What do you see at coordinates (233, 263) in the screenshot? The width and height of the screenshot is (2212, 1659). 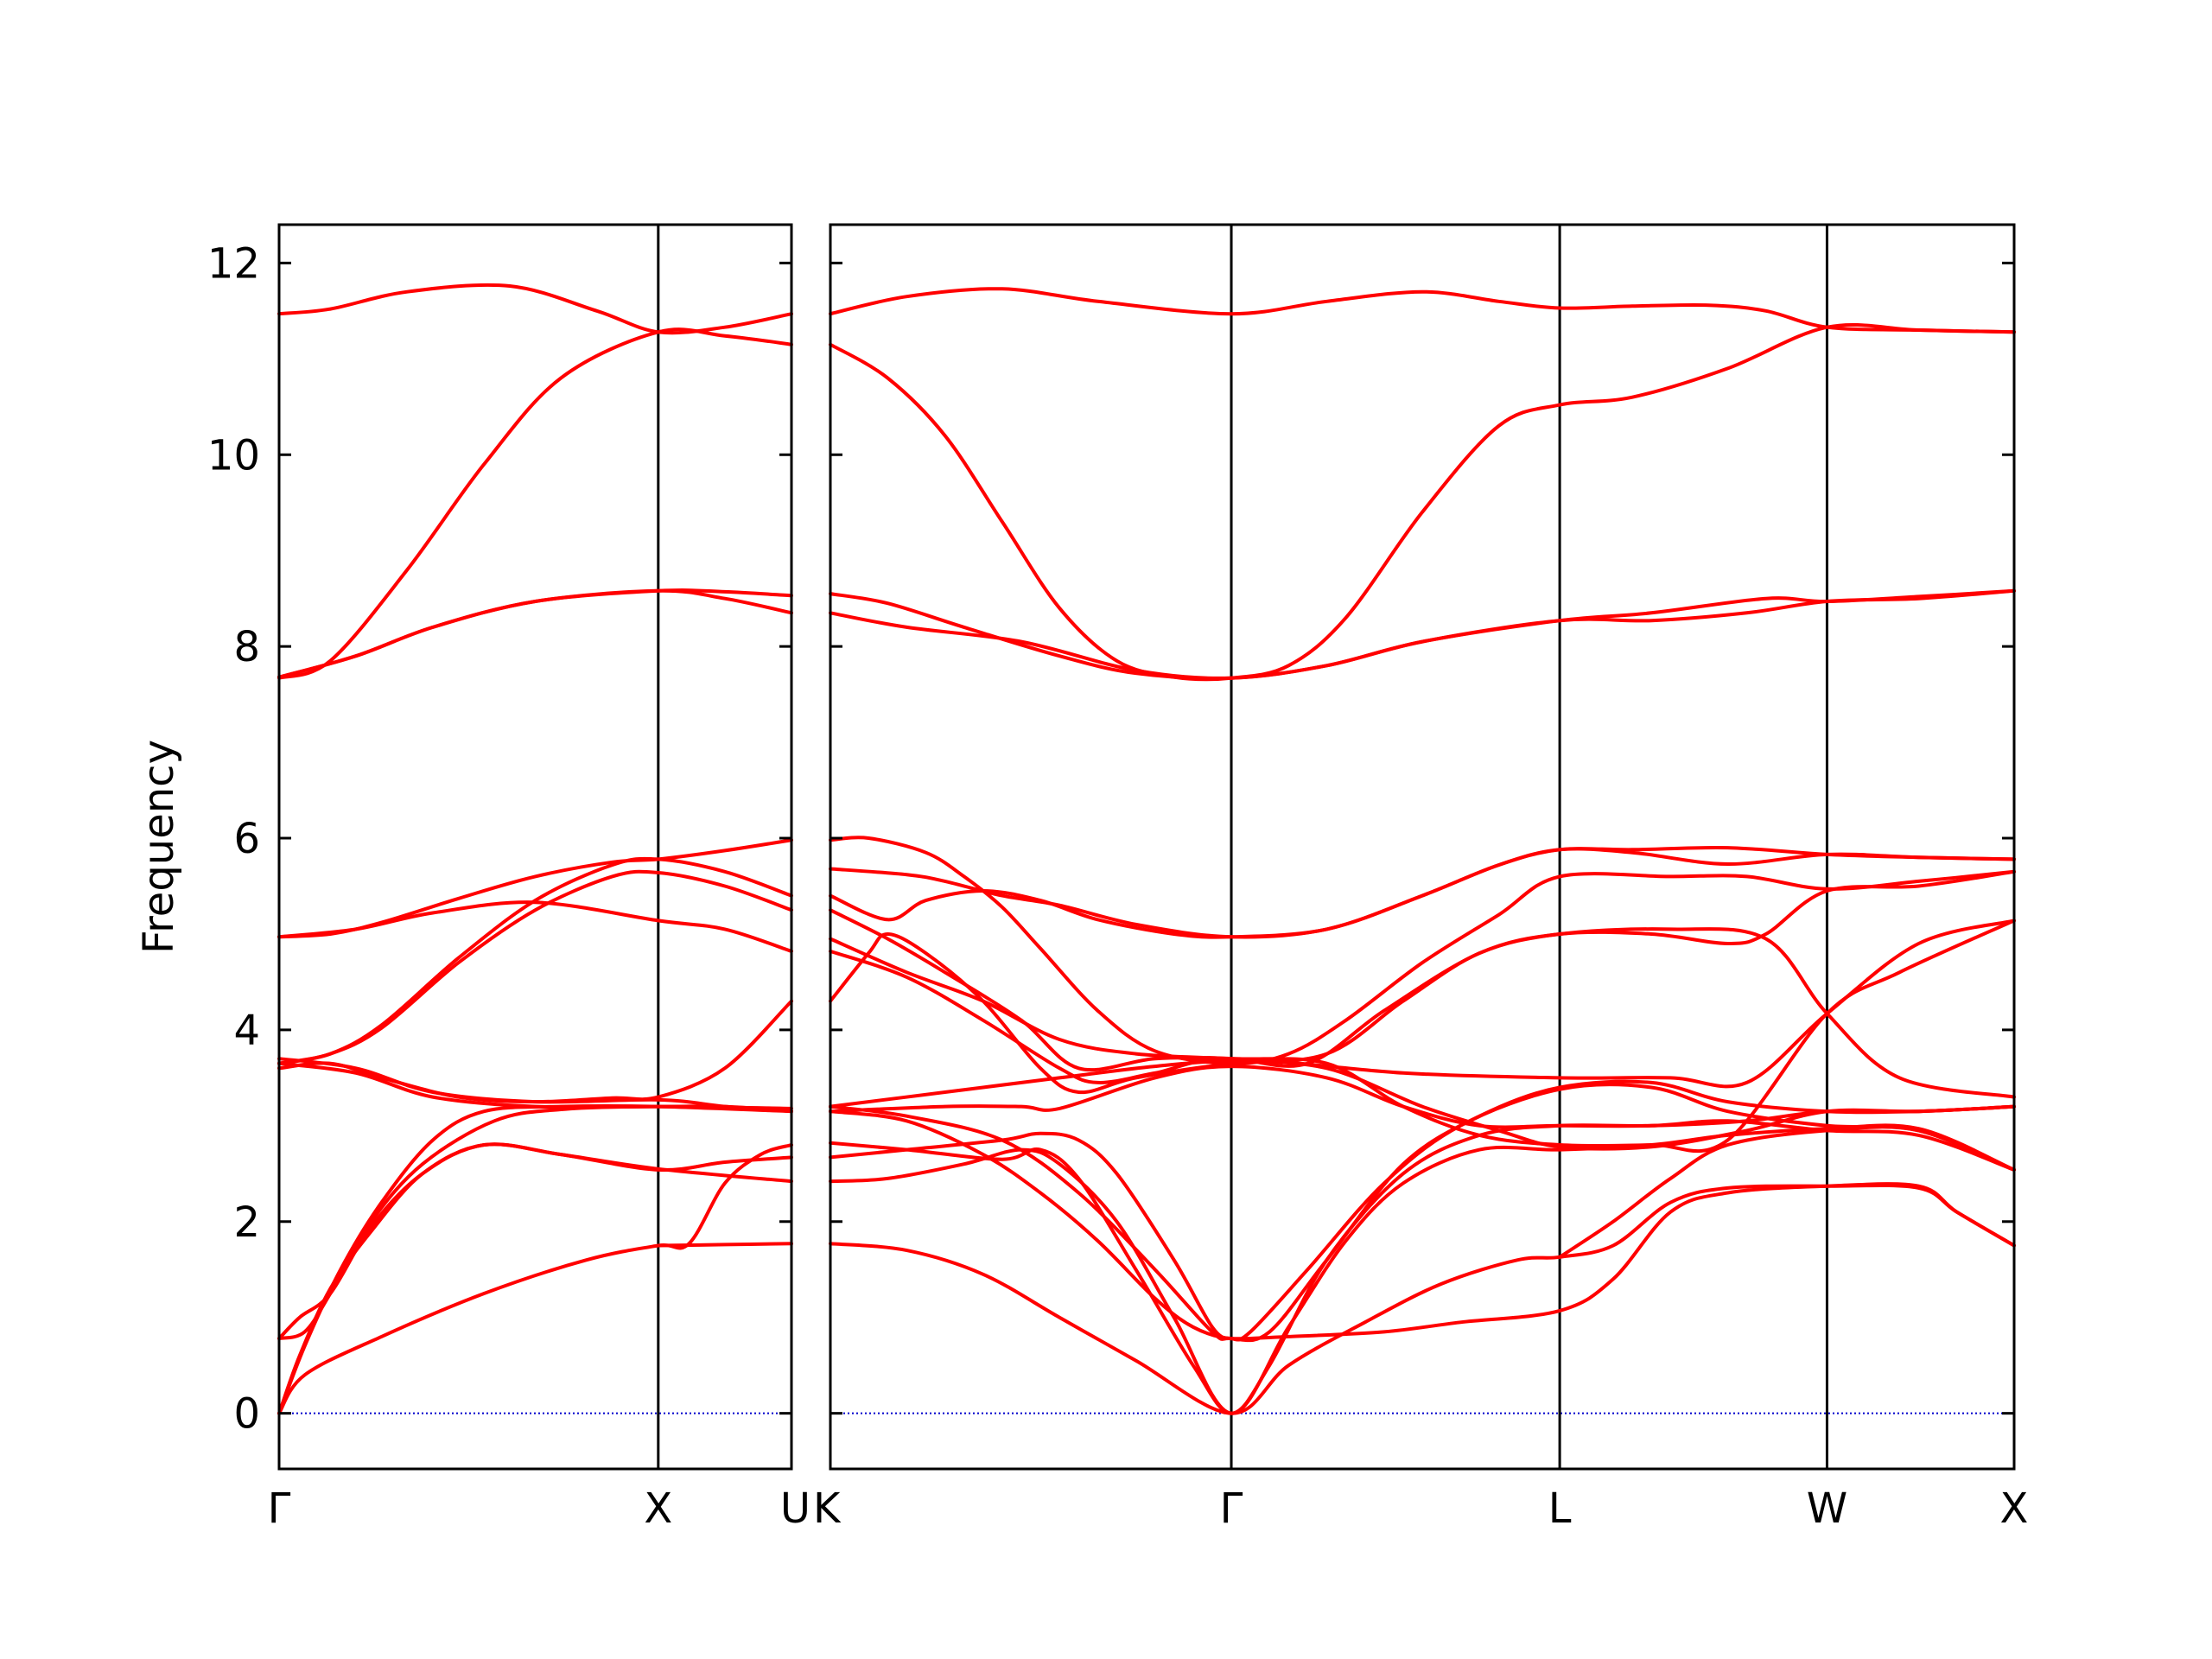 I see `y-tick-label: 12` at bounding box center [233, 263].